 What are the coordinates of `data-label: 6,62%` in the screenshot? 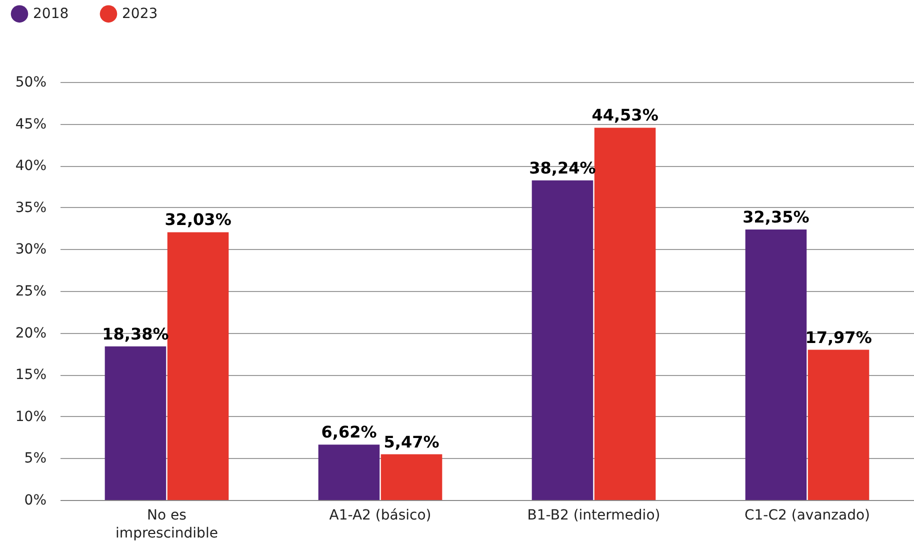 It's located at (349, 432).